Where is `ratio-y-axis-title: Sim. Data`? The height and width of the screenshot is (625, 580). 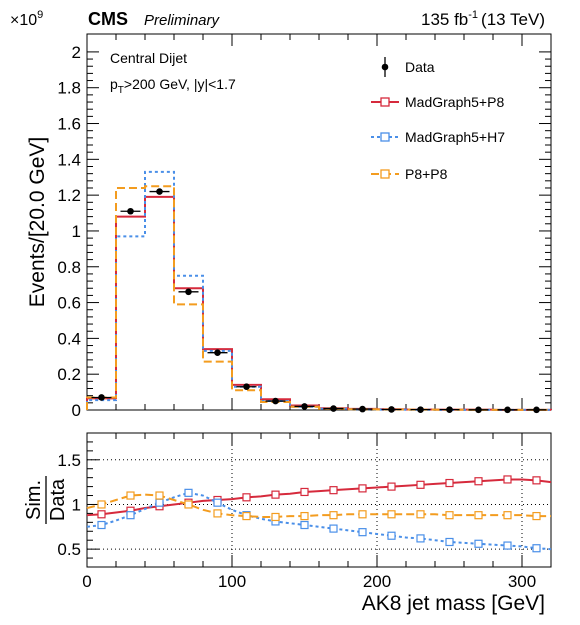
ratio-y-axis-title: Sim. Data is located at coordinates (46, 500).